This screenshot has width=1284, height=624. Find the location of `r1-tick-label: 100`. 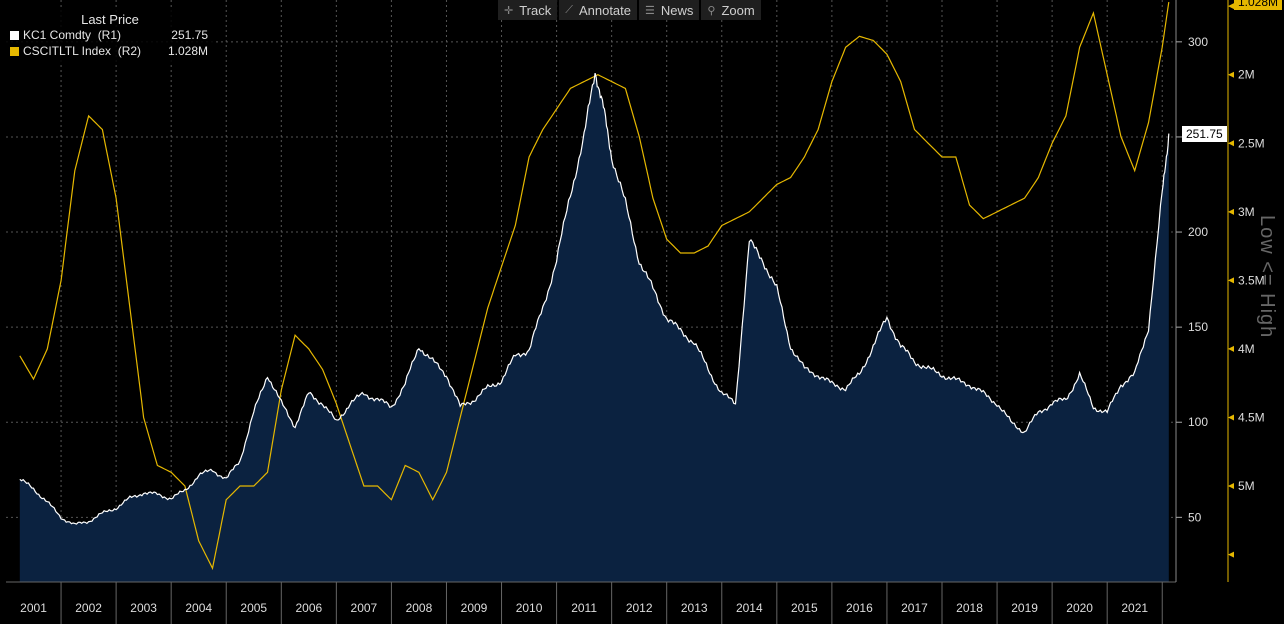

r1-tick-label: 100 is located at coordinates (1198, 422).